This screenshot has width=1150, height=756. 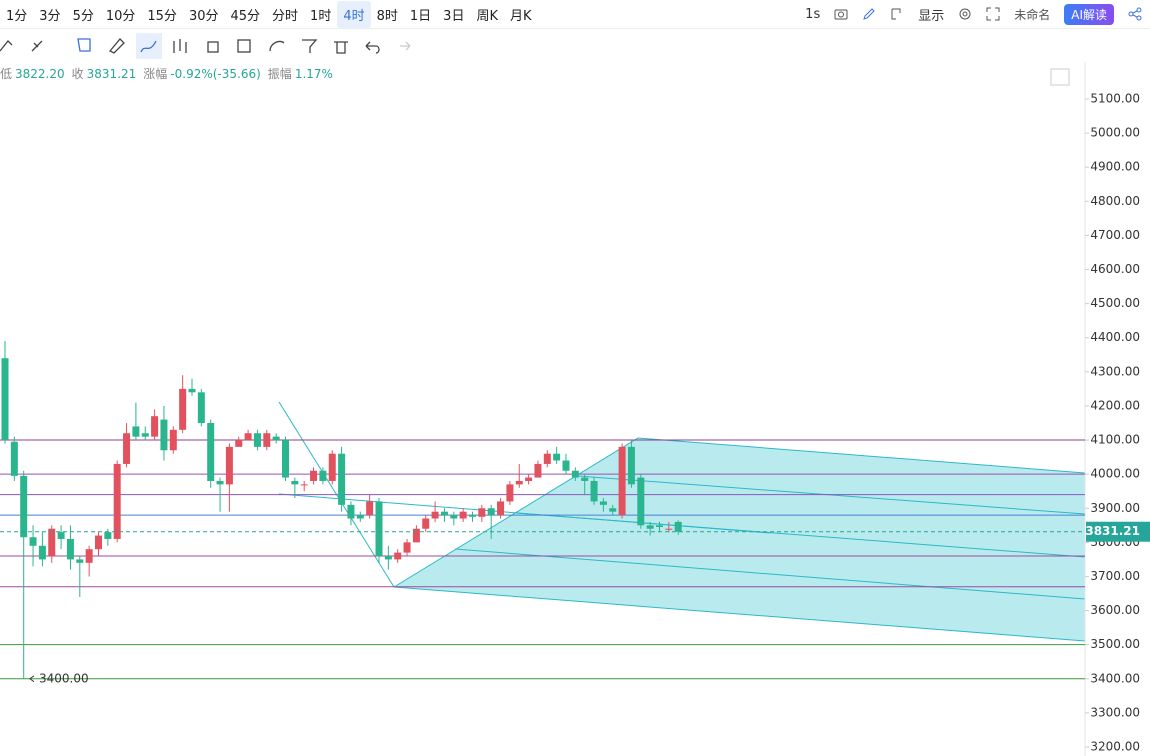 I want to click on y-tick-label: 3600.00, so click(x=1115, y=610).